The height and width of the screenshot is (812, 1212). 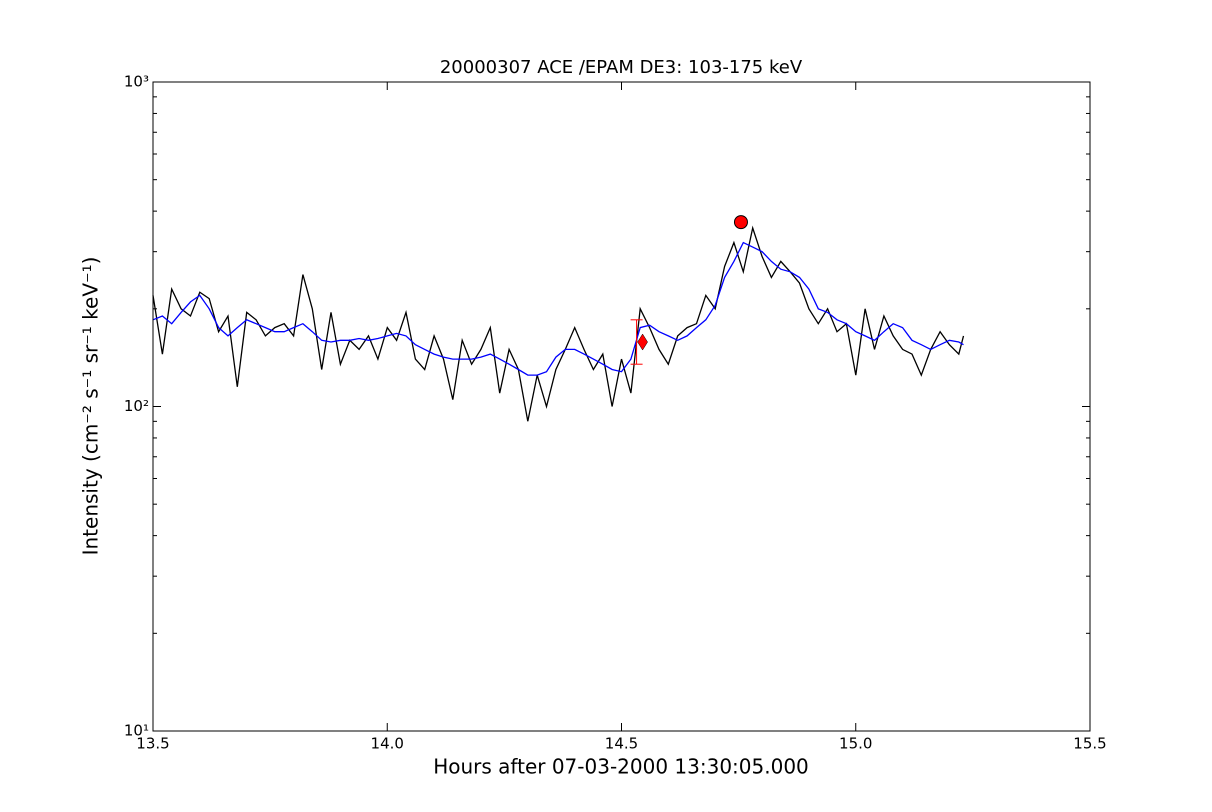 What do you see at coordinates (91, 406) in the screenshot?
I see `y-axis-label: Intensity (cm⁻² s⁻¹ sr⁻¹ keV⁻¹)` at bounding box center [91, 406].